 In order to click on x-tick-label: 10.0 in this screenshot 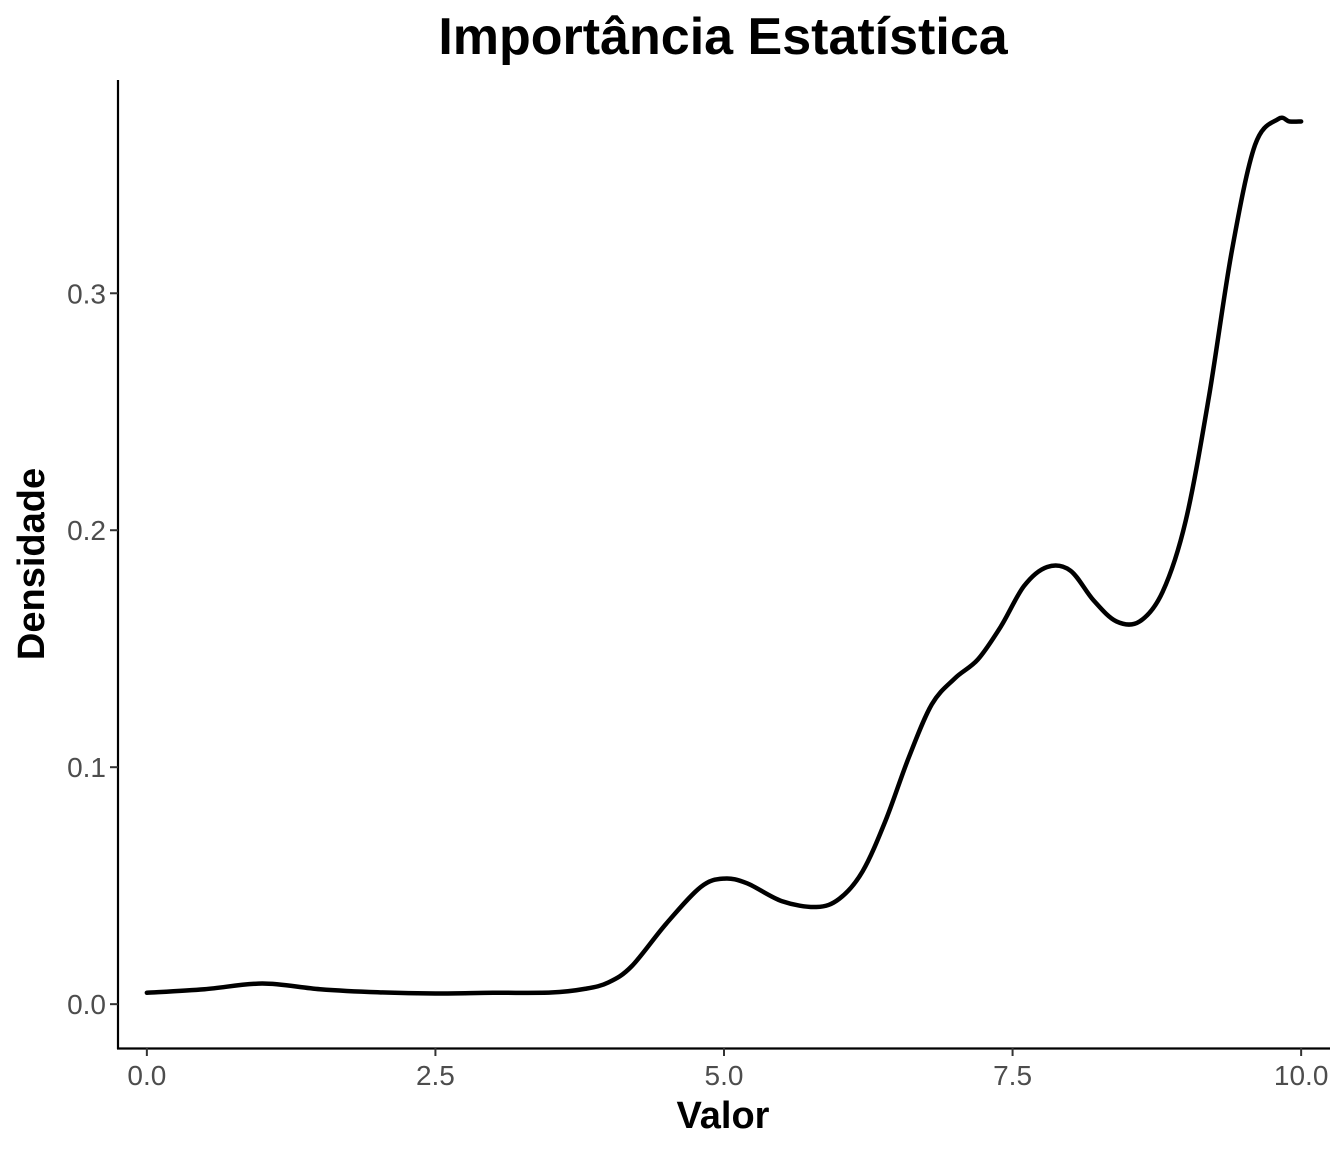, I will do `click(1301, 1075)`.